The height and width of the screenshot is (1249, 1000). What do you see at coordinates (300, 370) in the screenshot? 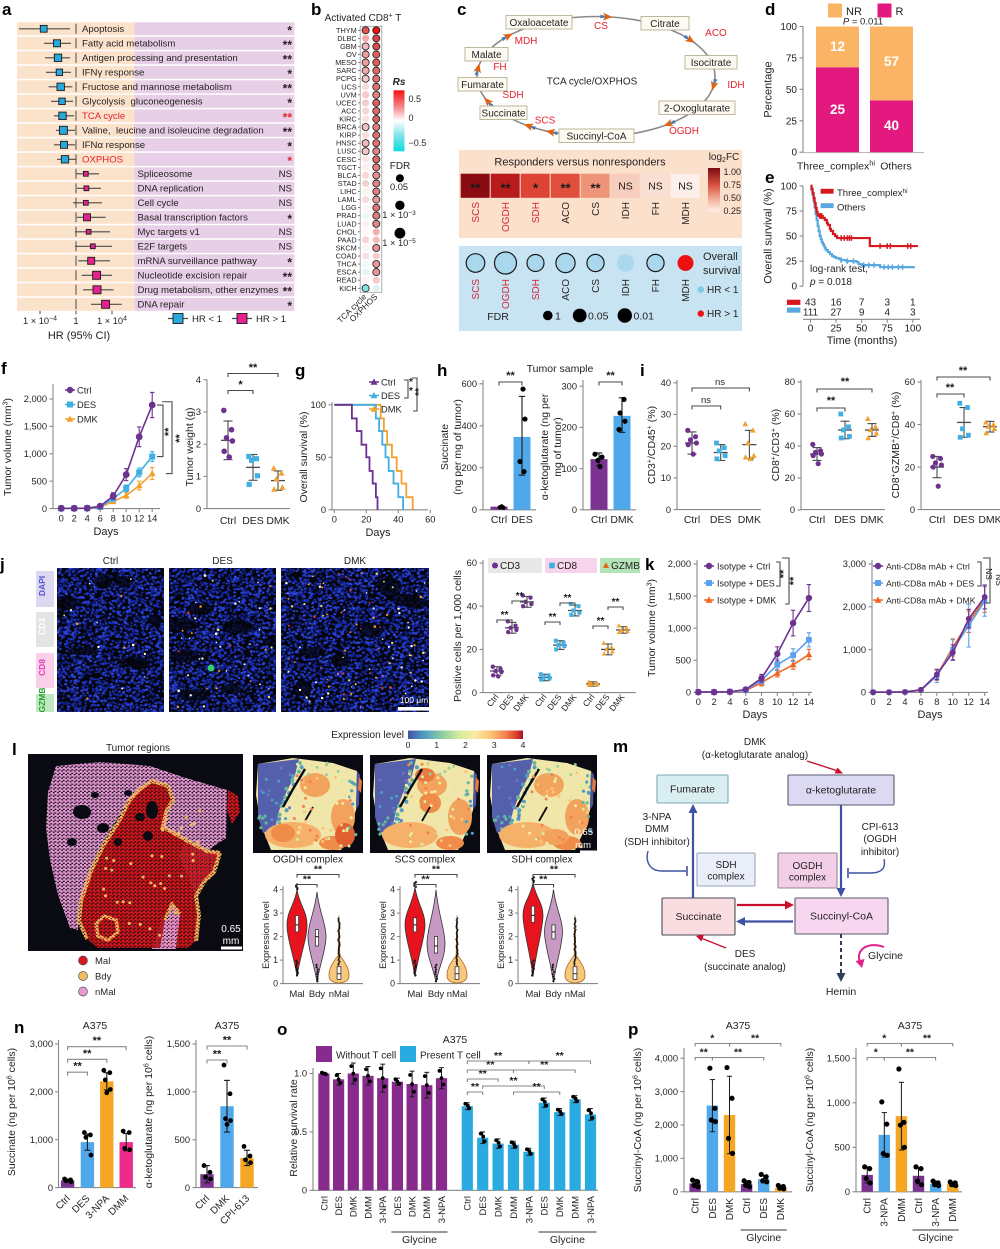
I see `svg-text: g` at bounding box center [300, 370].